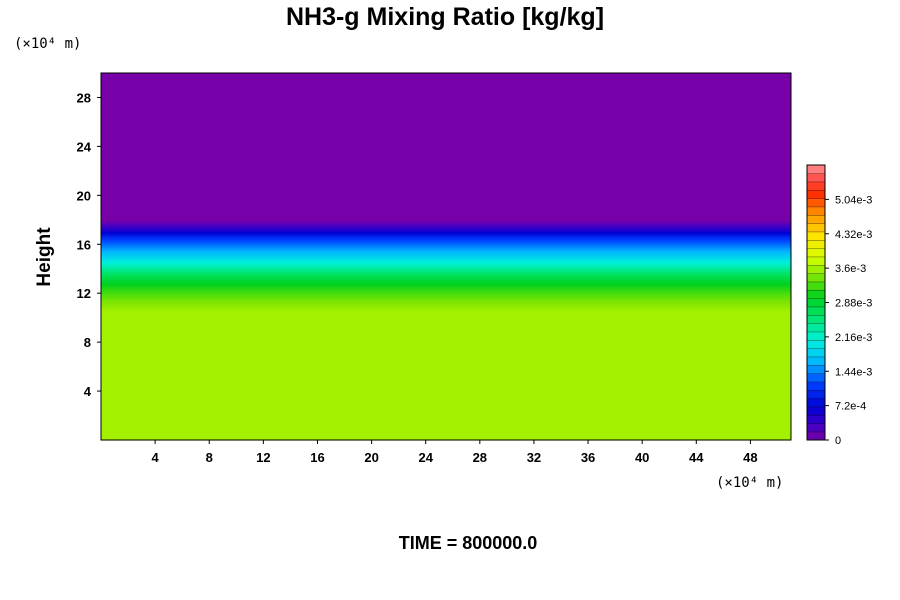 The width and height of the screenshot is (900, 600). I want to click on x-tick-label: 20, so click(371, 457).